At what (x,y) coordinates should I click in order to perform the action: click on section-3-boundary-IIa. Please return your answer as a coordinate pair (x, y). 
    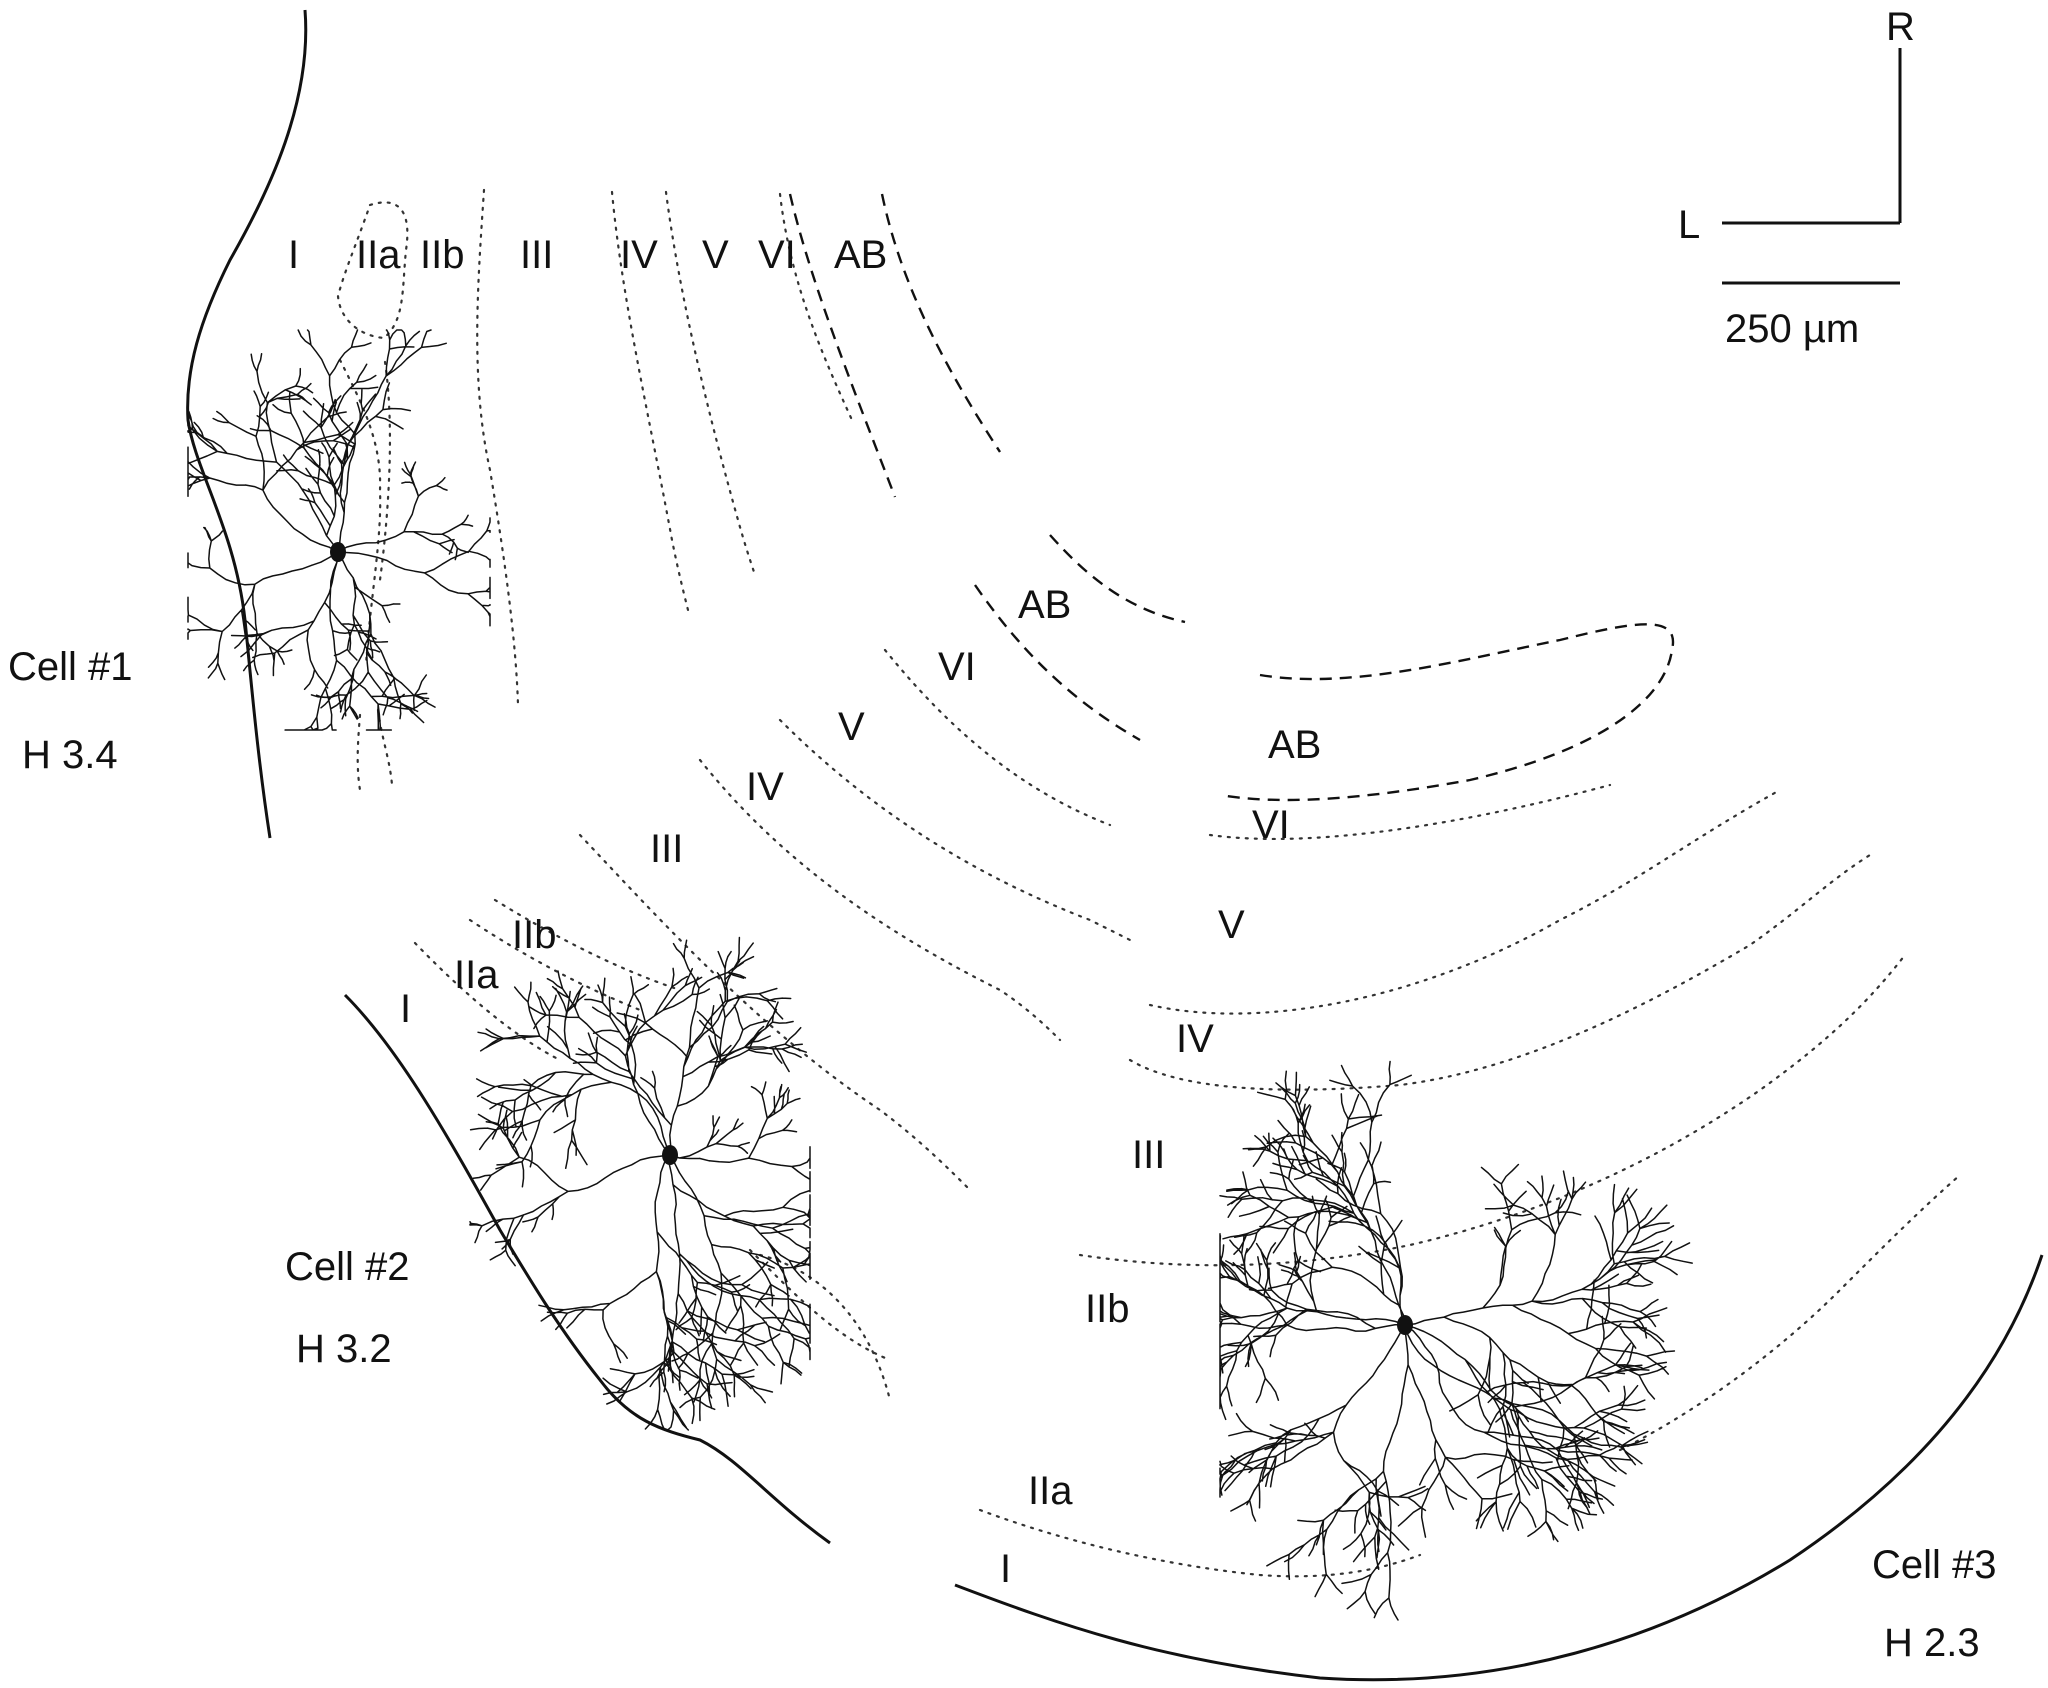
    Looking at the image, I should click on (1790, 1312).